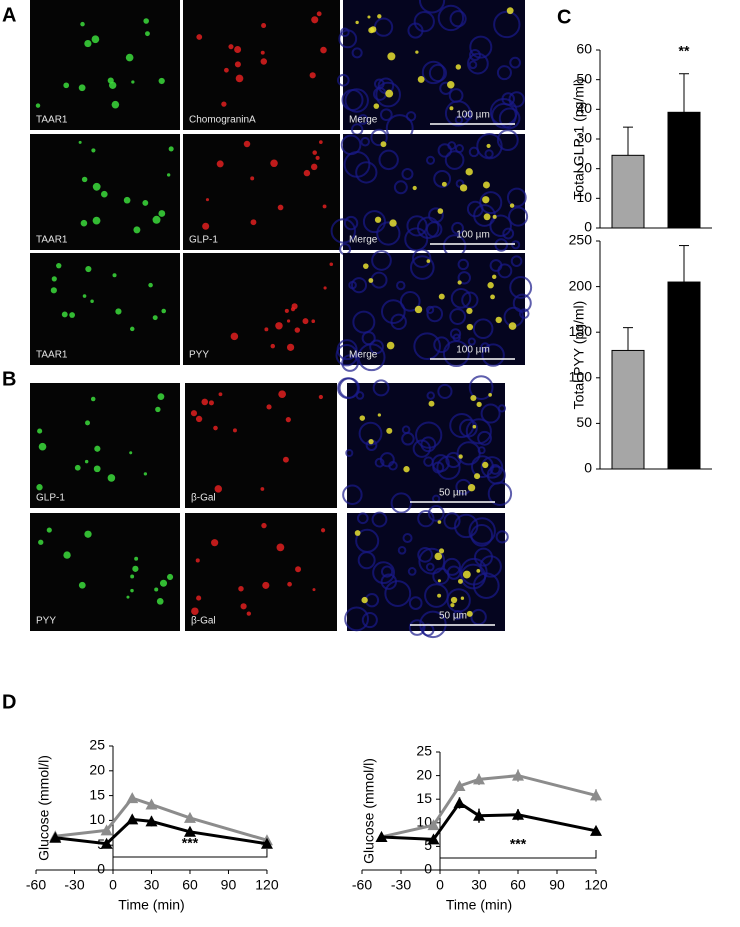  I want to click on x-tick-label: 120, so click(596, 885).